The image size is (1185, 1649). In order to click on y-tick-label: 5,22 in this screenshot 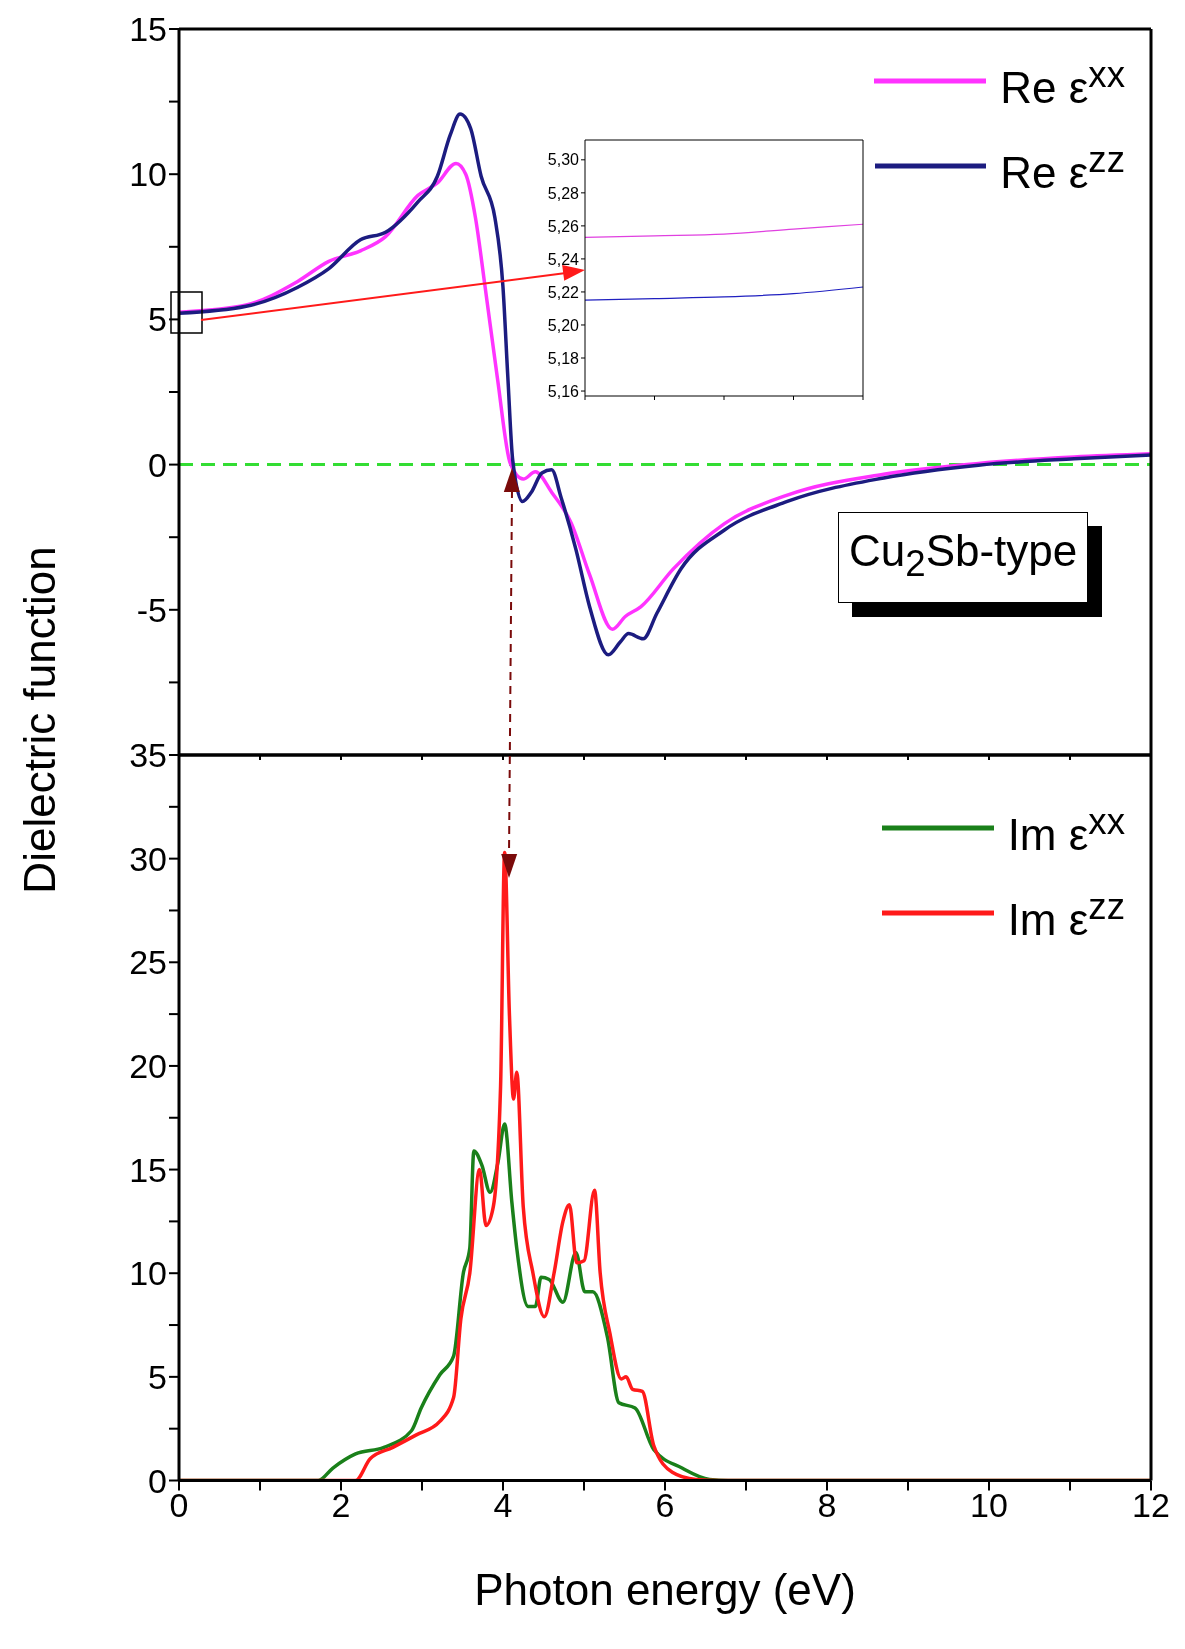, I will do `click(563, 292)`.